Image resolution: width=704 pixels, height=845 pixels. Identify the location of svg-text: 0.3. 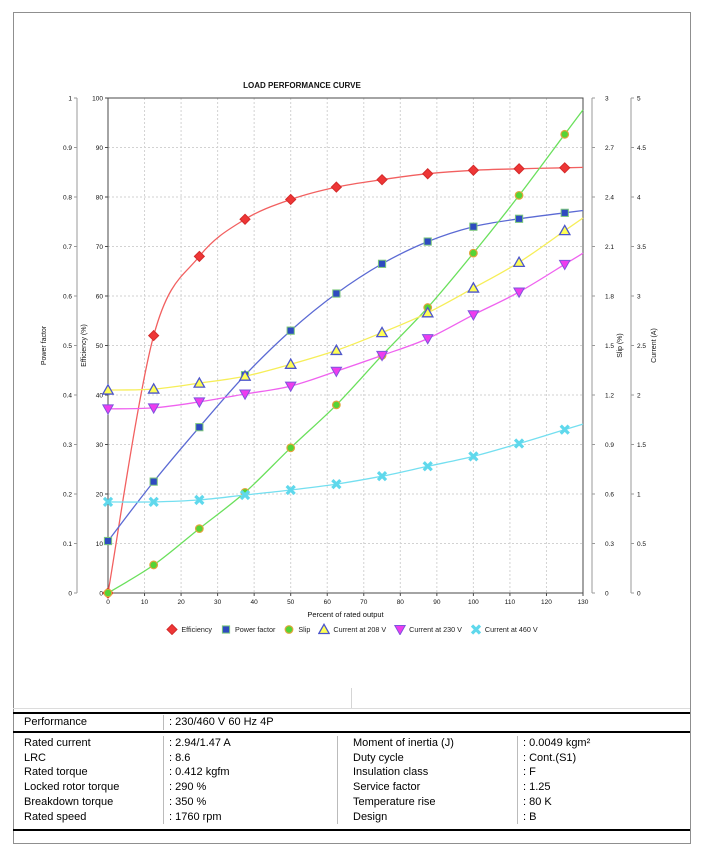
(67, 445).